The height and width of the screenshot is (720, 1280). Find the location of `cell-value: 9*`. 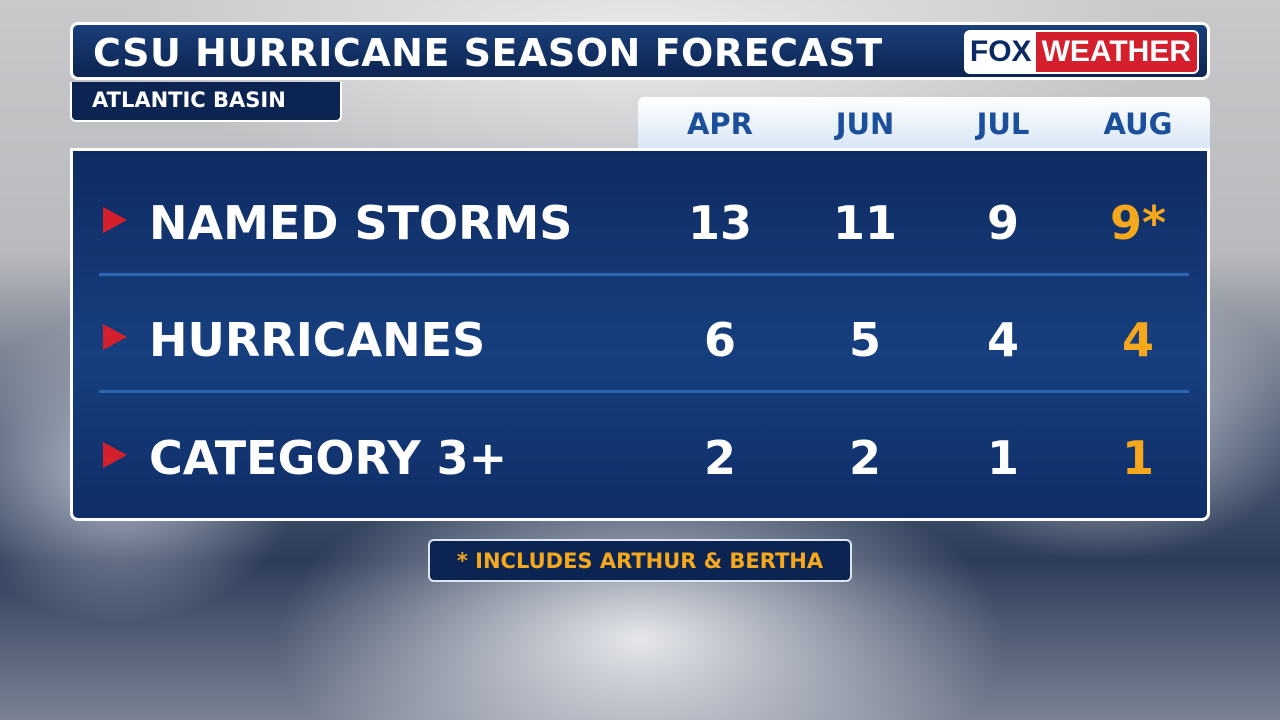

cell-value: 9* is located at coordinates (1138, 223).